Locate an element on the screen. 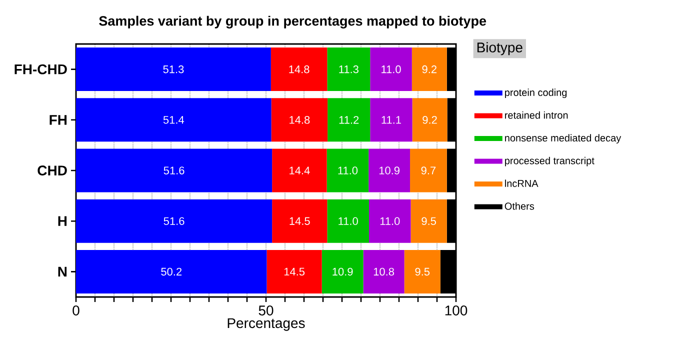 This screenshot has height=351, width=688. legend-label: protein coding is located at coordinates (536, 93).